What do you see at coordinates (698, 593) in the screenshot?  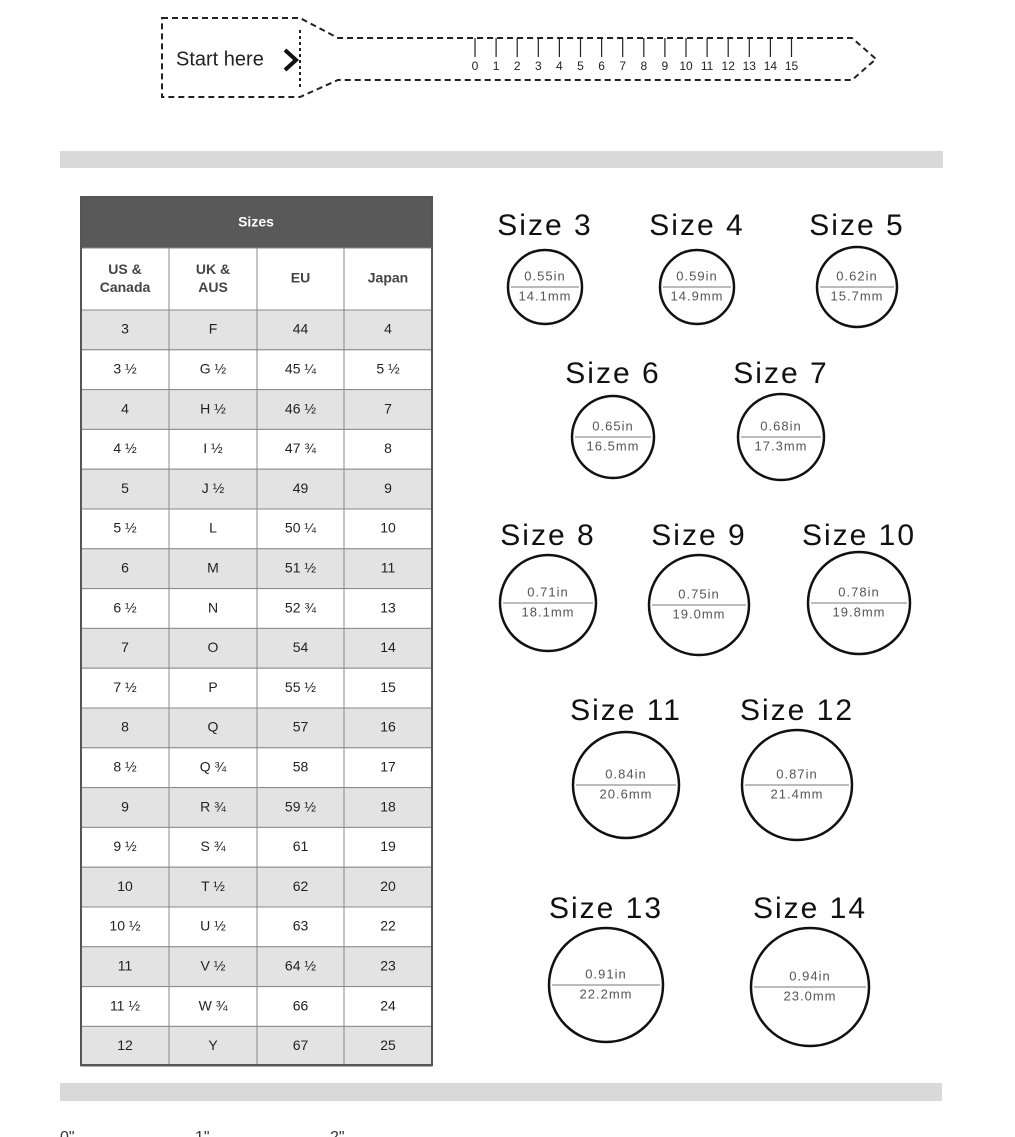 I see `ring-inch: 0.75in` at bounding box center [698, 593].